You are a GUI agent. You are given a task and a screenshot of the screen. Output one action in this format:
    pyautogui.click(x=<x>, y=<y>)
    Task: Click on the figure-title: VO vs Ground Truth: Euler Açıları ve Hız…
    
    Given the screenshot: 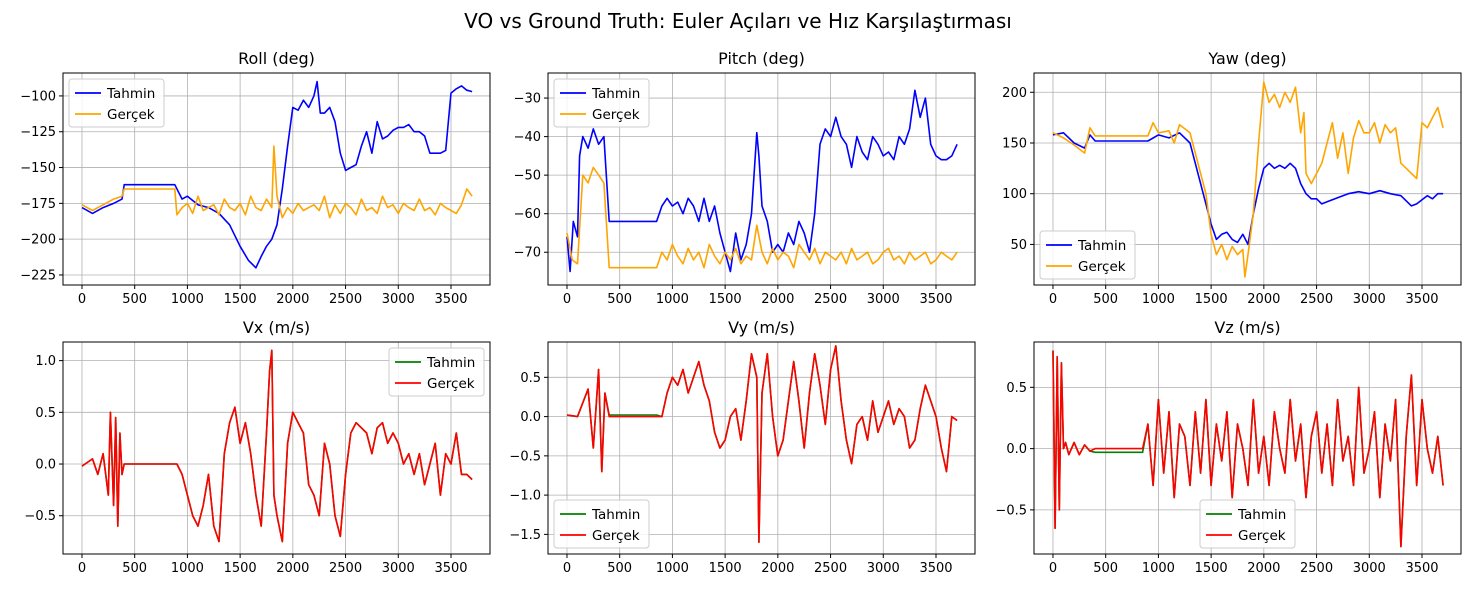 What is the action you would take?
    pyautogui.click(x=738, y=21)
    